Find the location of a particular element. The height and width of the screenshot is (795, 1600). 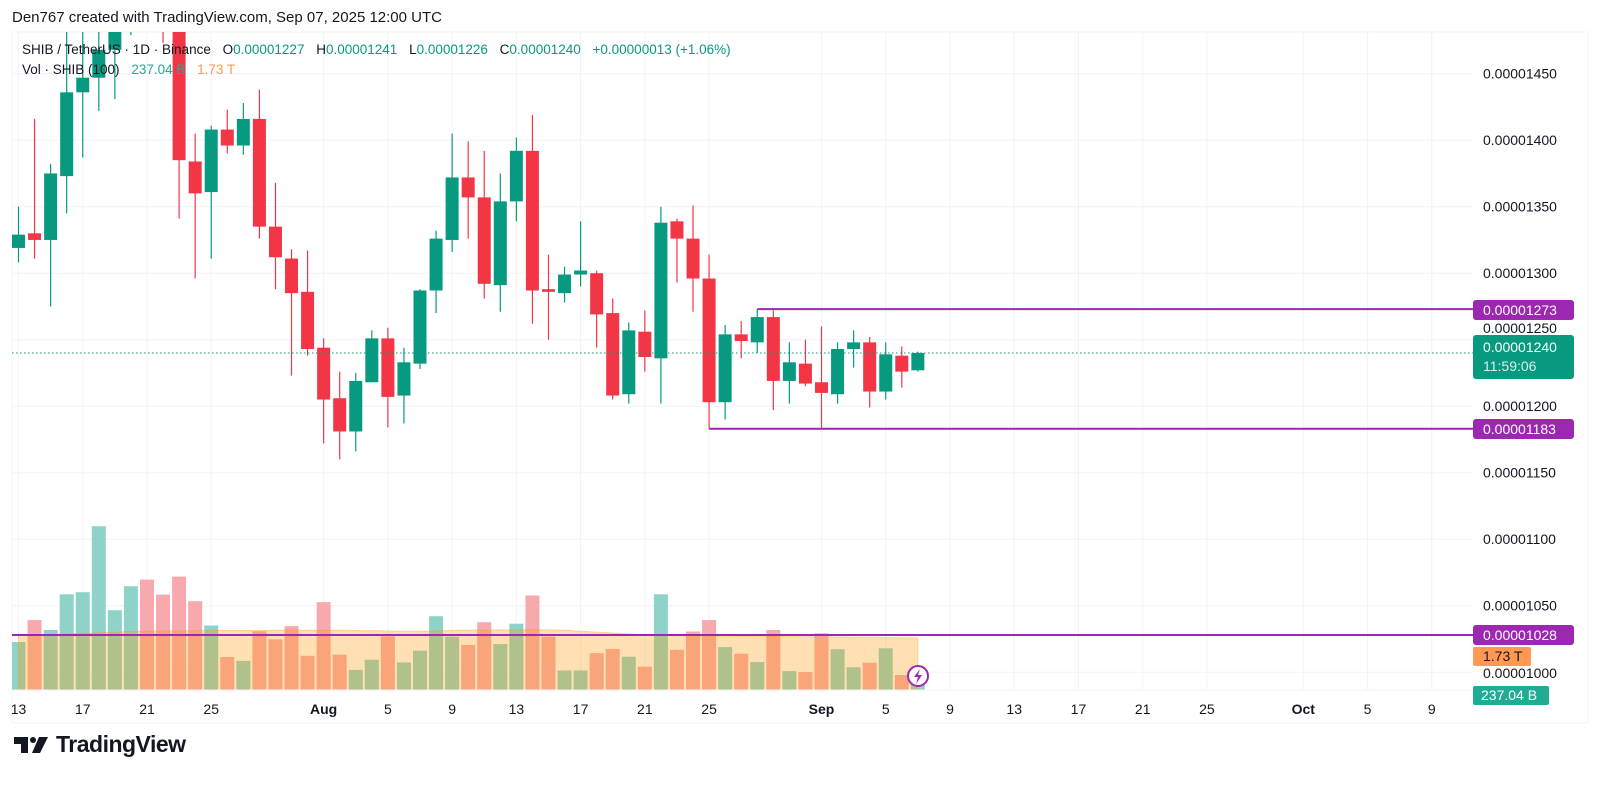

lightning-icon is located at coordinates (918, 676).